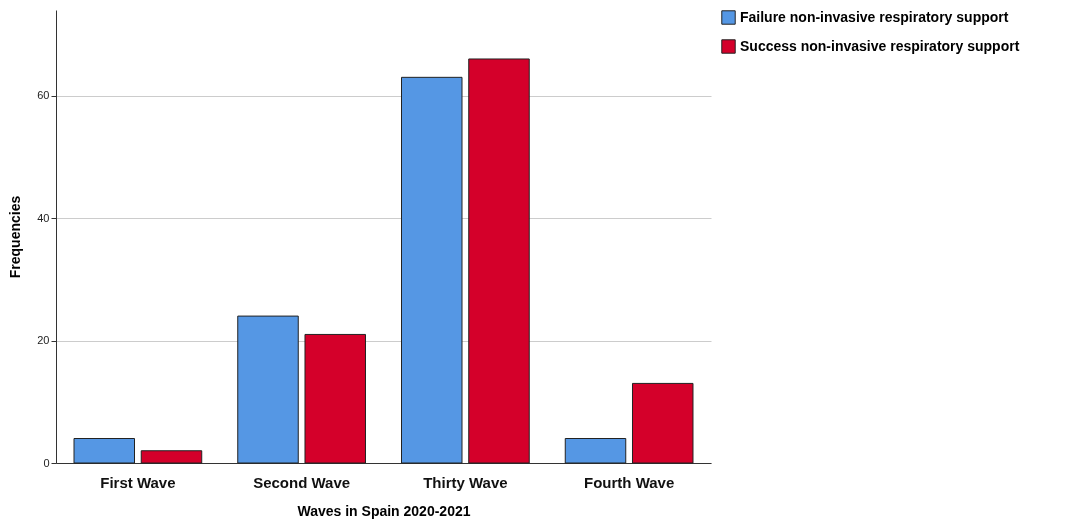 This screenshot has width=1065, height=530. What do you see at coordinates (138, 482) in the screenshot?
I see `x-tick-label: First Wave` at bounding box center [138, 482].